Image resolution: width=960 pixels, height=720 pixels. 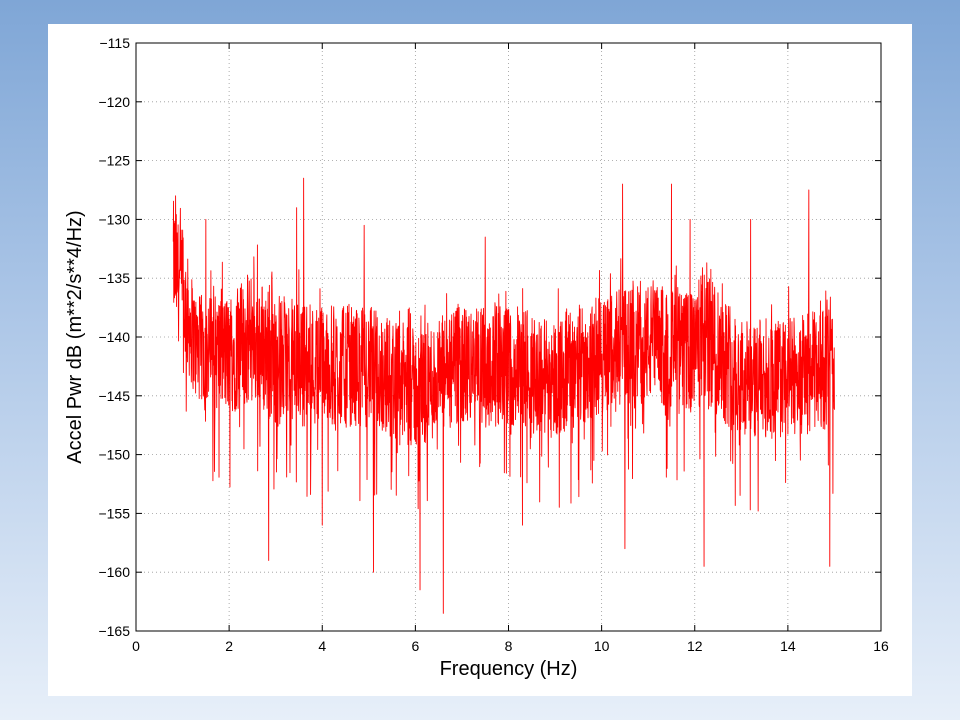 I want to click on y-tick-label: −135, so click(x=114, y=278).